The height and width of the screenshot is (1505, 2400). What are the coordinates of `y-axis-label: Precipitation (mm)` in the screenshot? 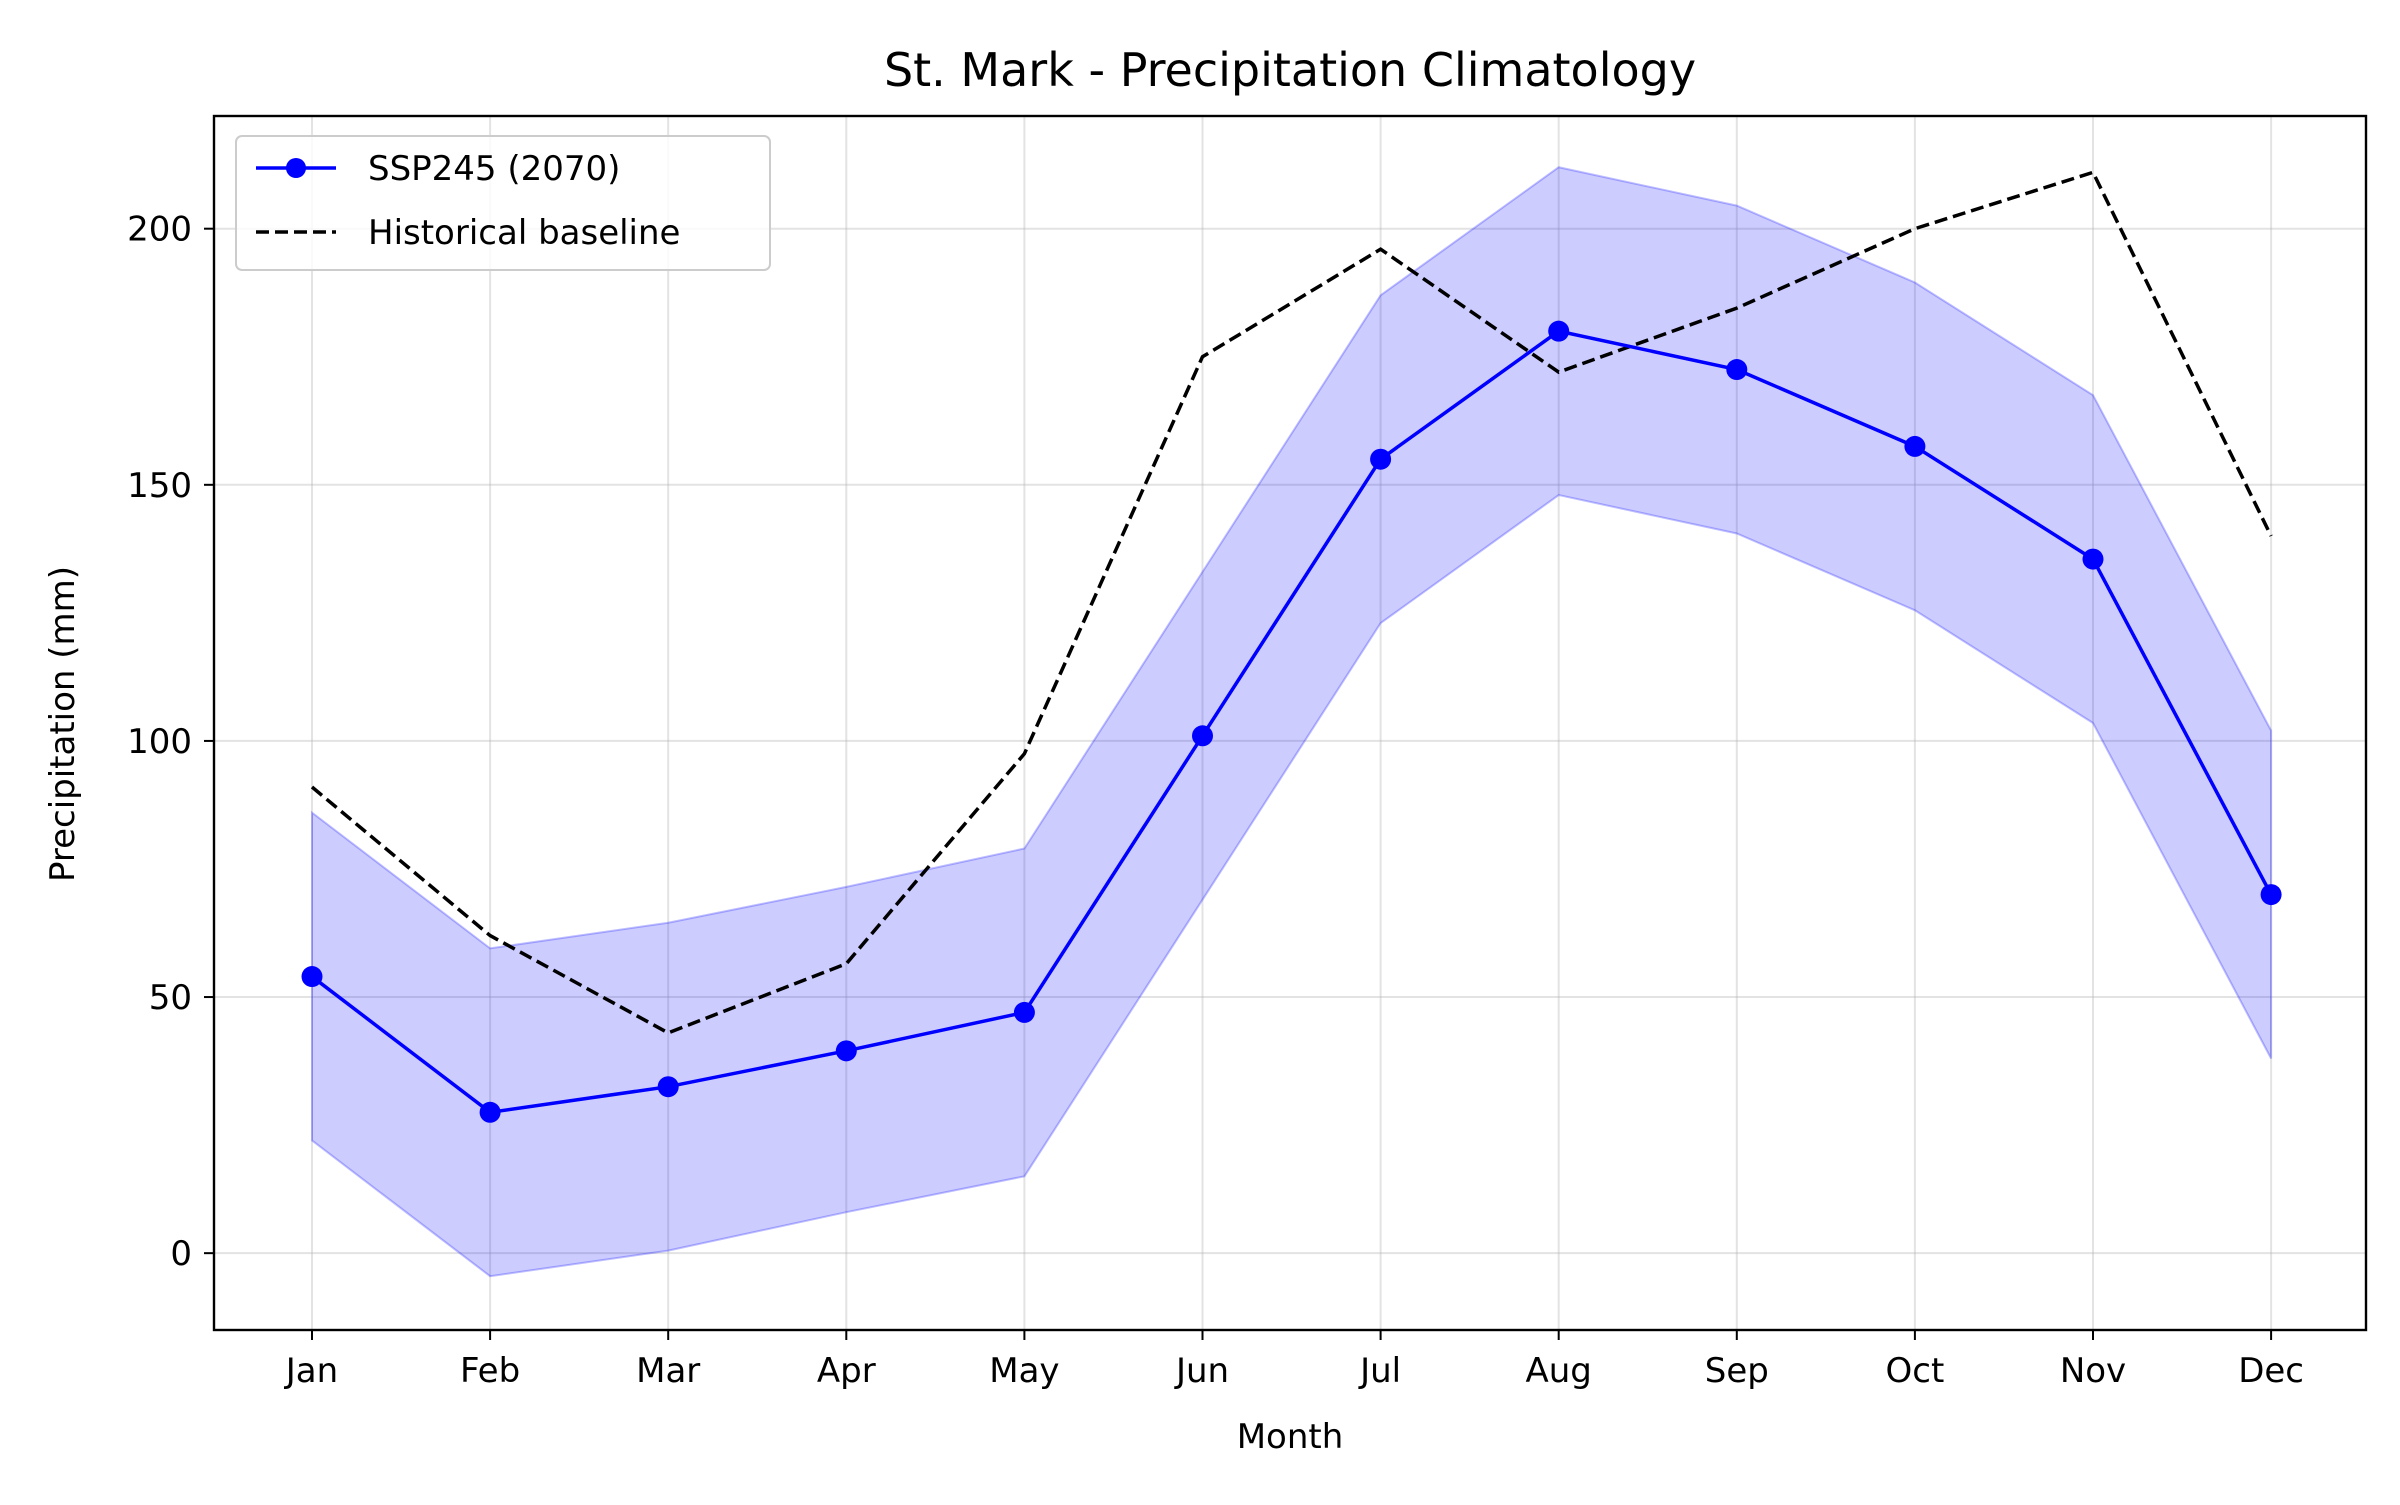 It's located at (63, 724).